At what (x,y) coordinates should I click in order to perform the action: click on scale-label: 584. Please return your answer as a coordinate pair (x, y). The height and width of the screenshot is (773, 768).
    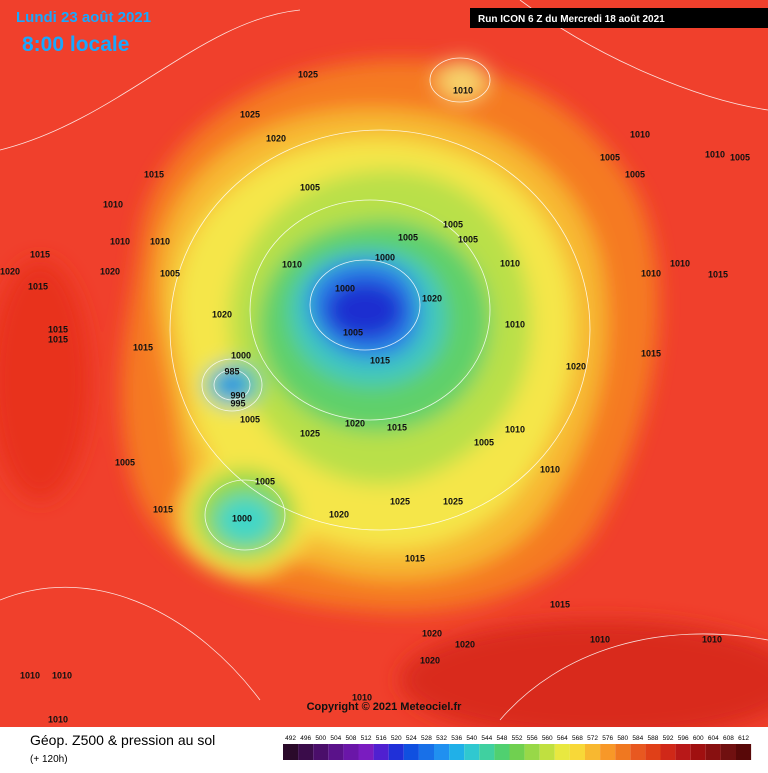
    Looking at the image, I should click on (637, 738).